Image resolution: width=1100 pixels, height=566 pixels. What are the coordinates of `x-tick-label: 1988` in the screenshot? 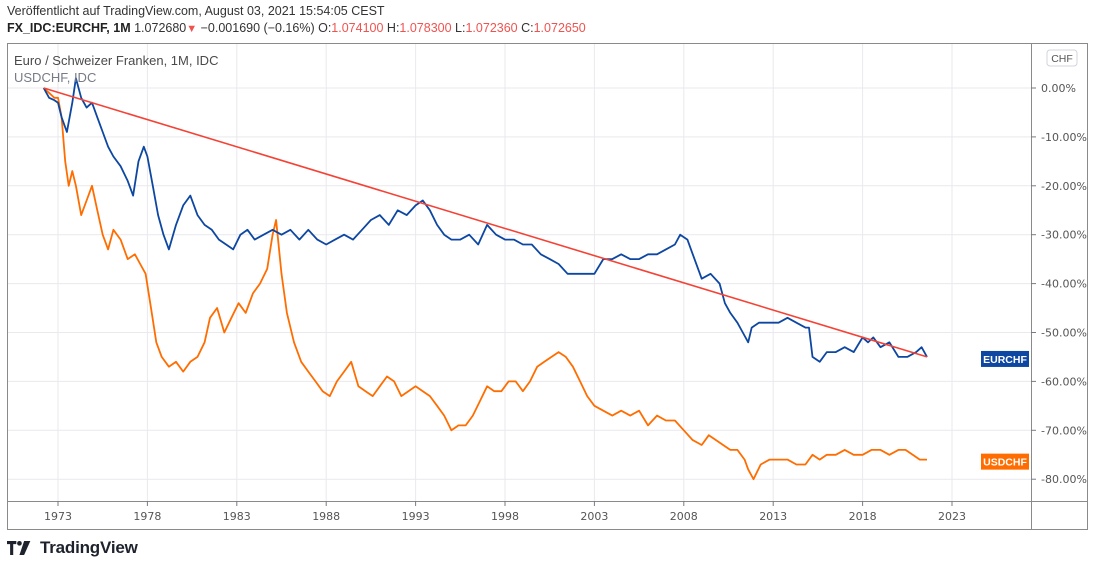 It's located at (326, 516).